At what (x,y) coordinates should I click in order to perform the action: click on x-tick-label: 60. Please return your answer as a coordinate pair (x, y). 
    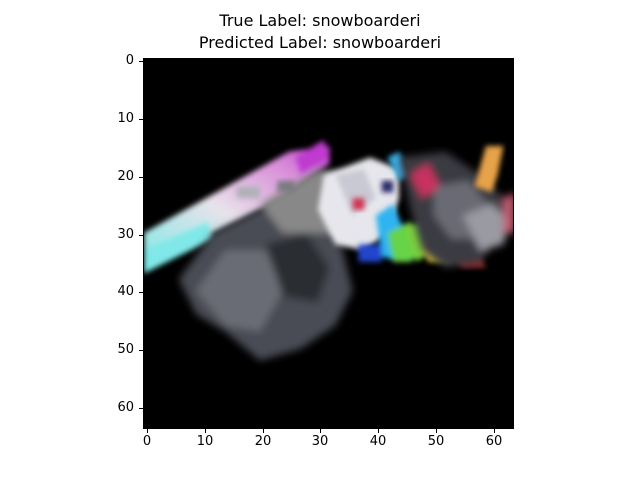
    Looking at the image, I should click on (494, 441).